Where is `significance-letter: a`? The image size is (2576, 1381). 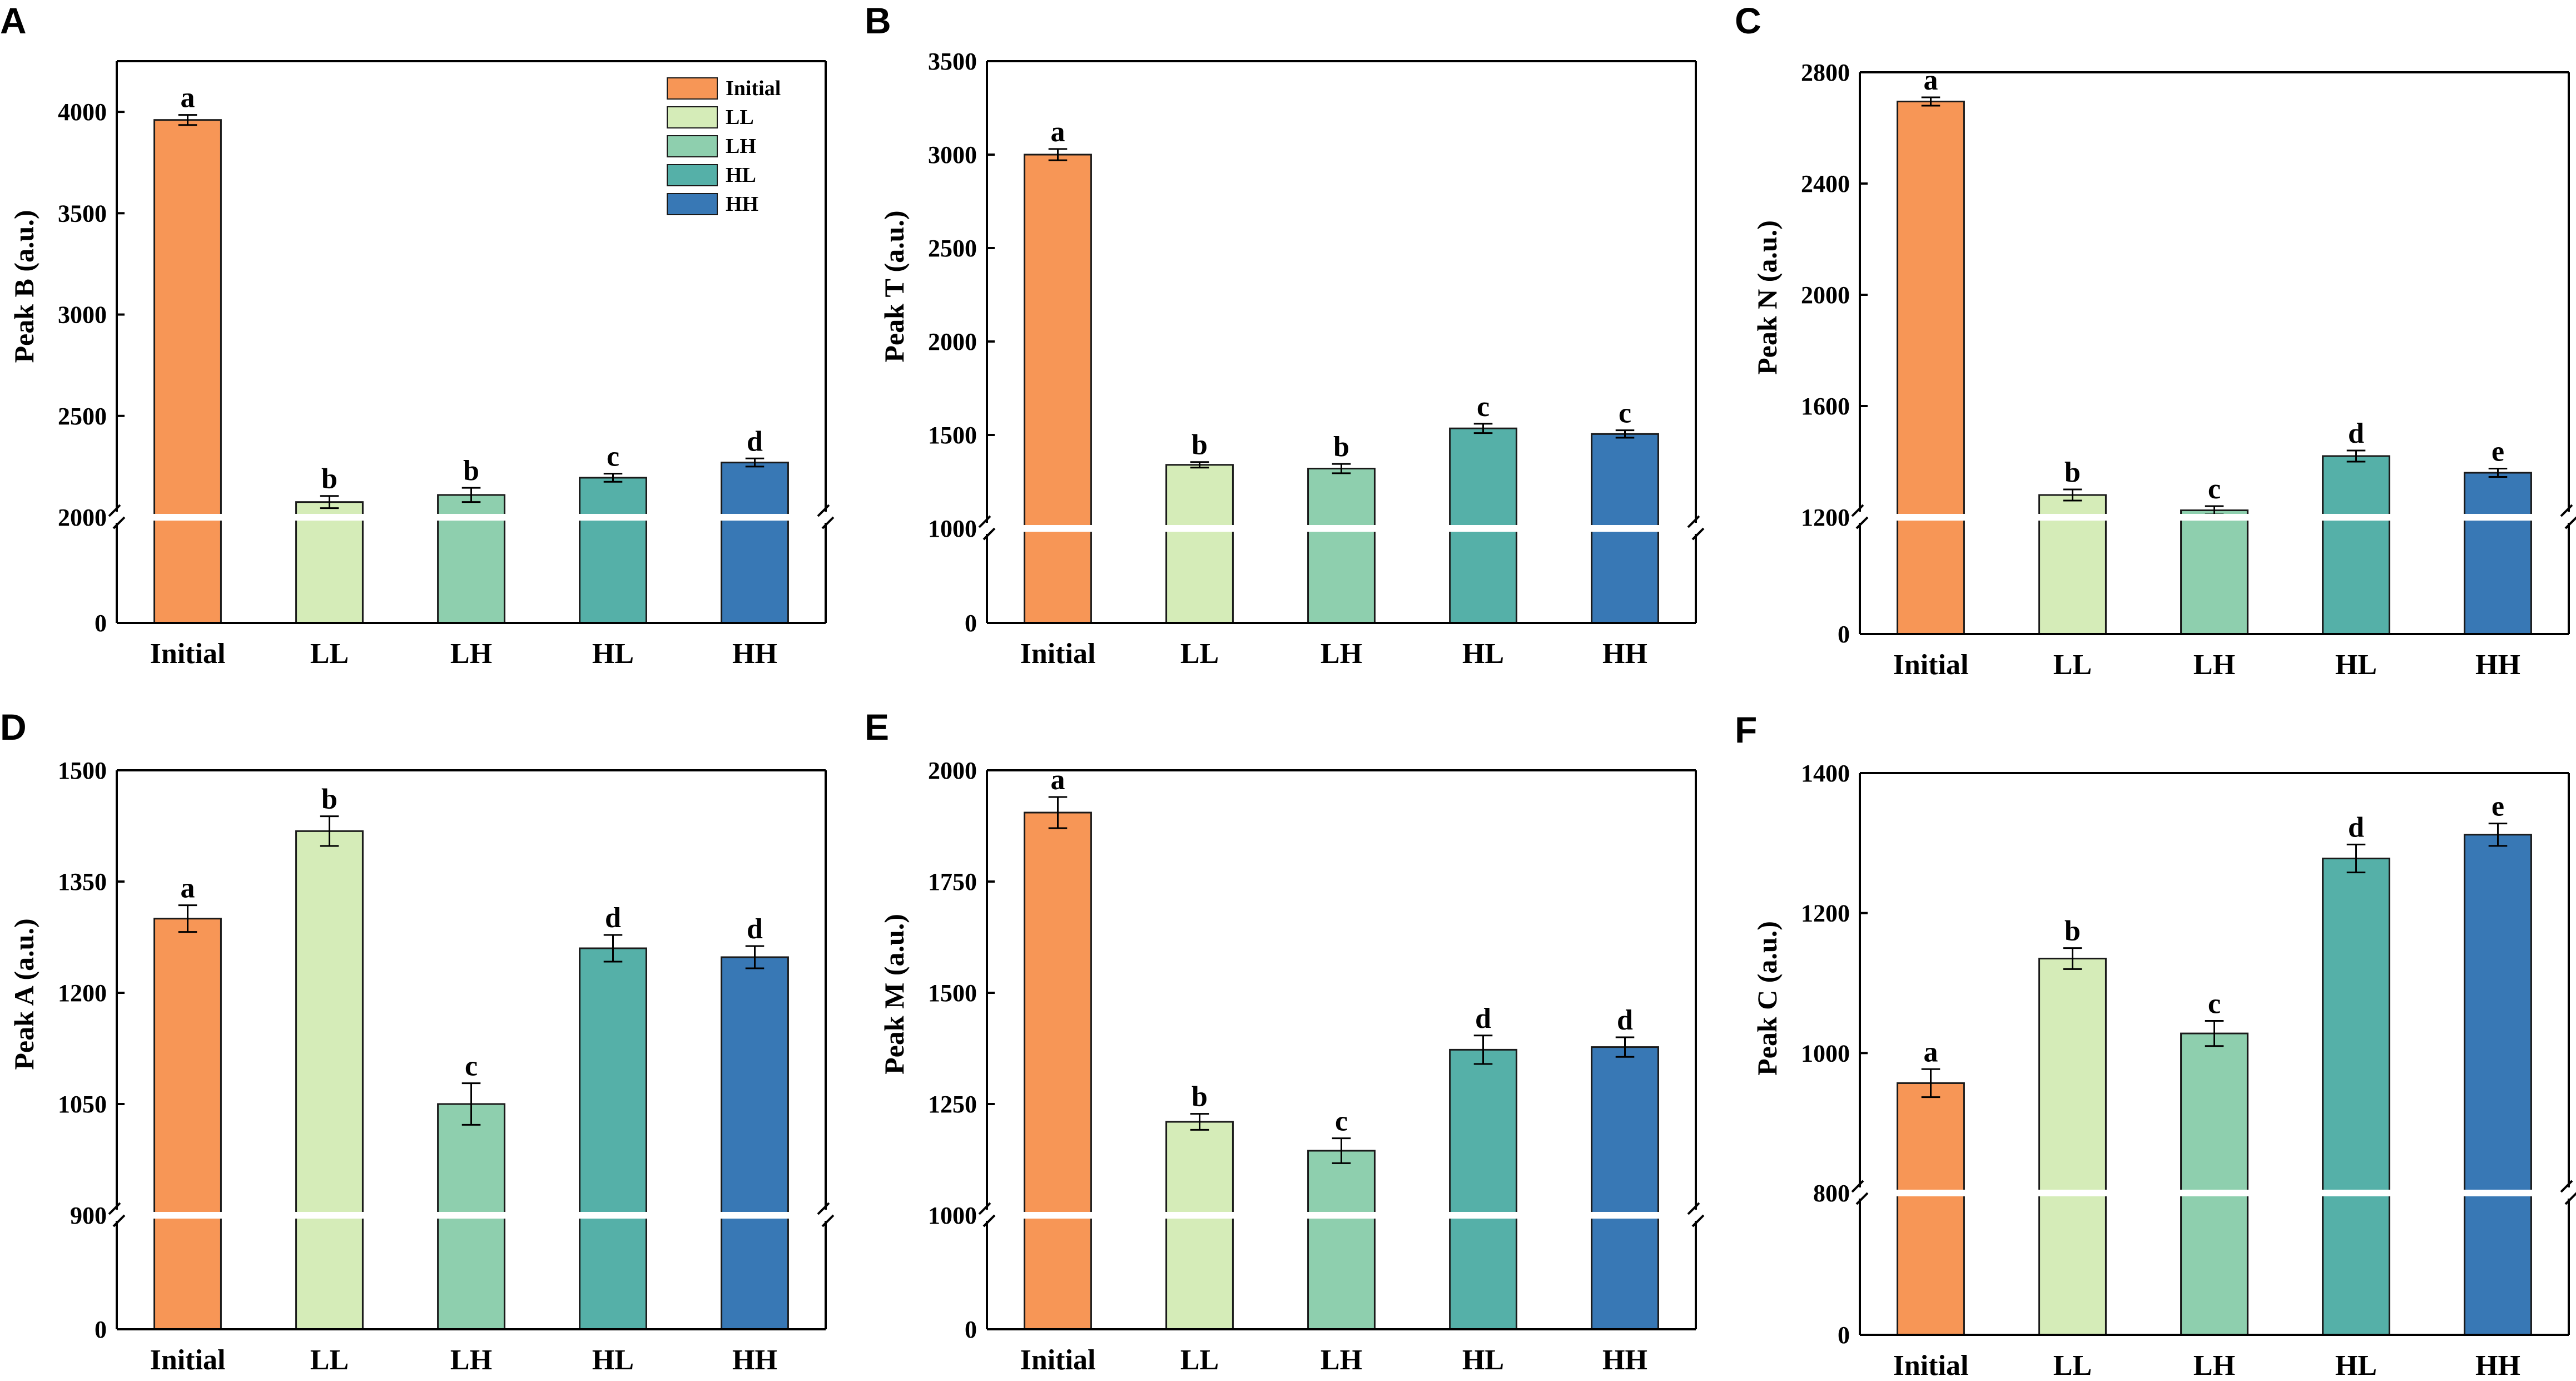
significance-letter: a is located at coordinates (1058, 132).